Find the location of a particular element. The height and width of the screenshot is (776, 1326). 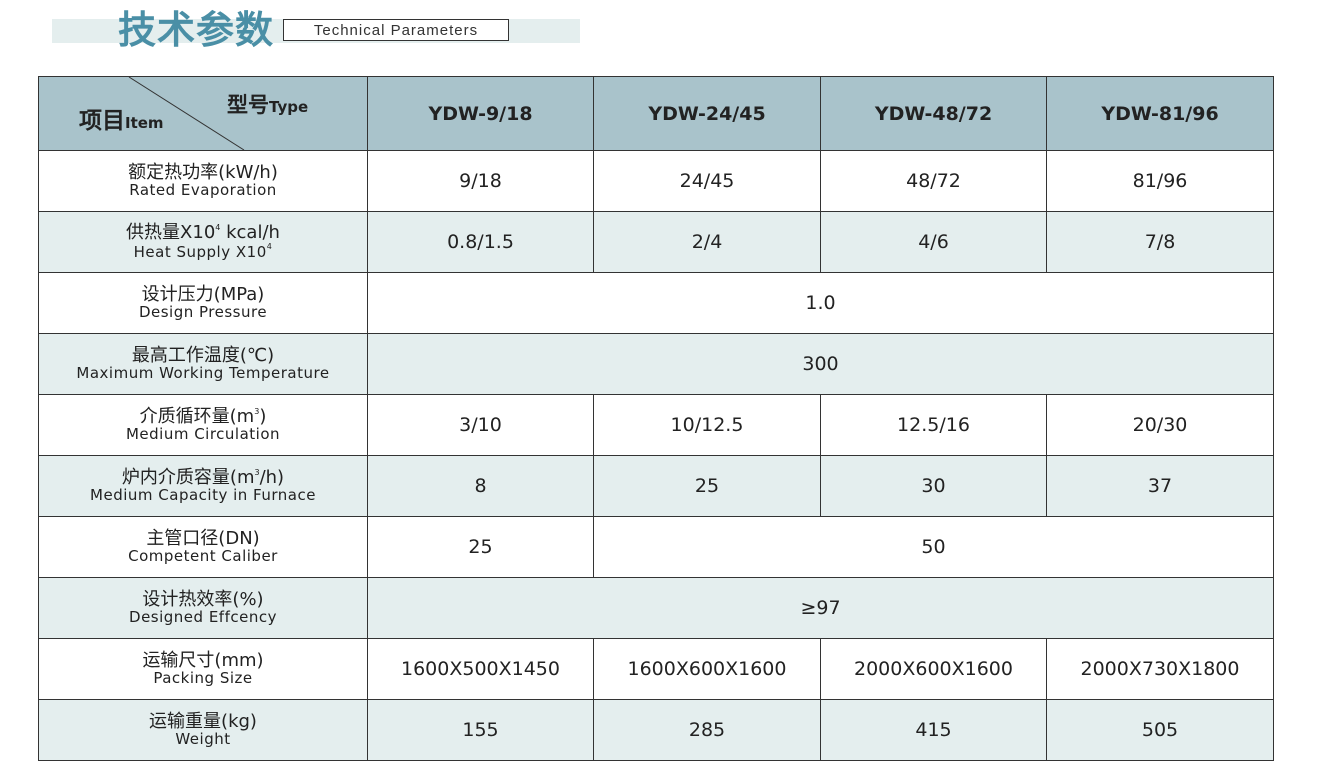

type-label: 型号Type is located at coordinates (267, 104).